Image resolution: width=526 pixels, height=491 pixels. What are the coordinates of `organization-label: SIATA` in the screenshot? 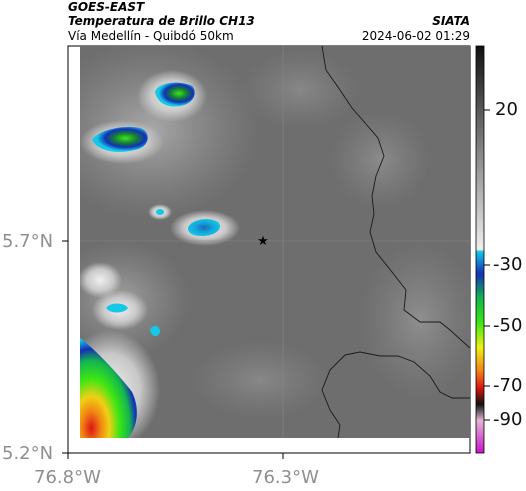 It's located at (451, 21).